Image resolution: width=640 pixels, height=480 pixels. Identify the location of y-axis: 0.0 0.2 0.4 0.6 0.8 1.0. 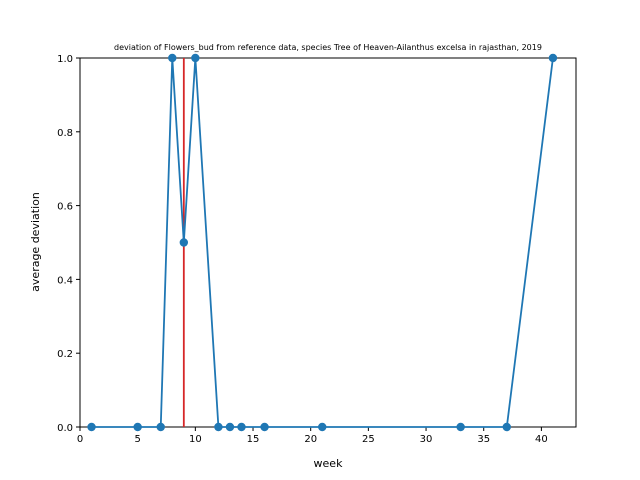
(68, 244).